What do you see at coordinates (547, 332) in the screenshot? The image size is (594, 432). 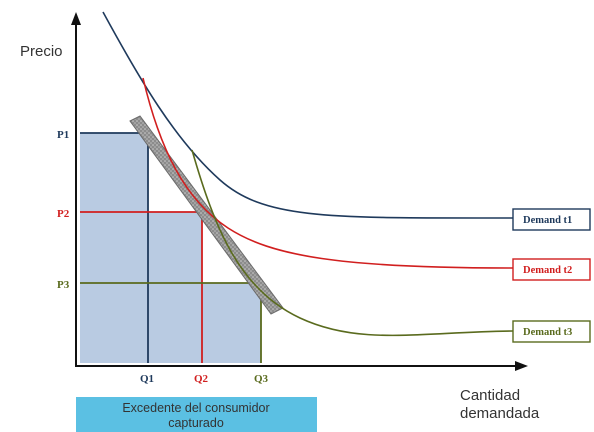 I see `legend-label-t3: Demand t3` at bounding box center [547, 332].